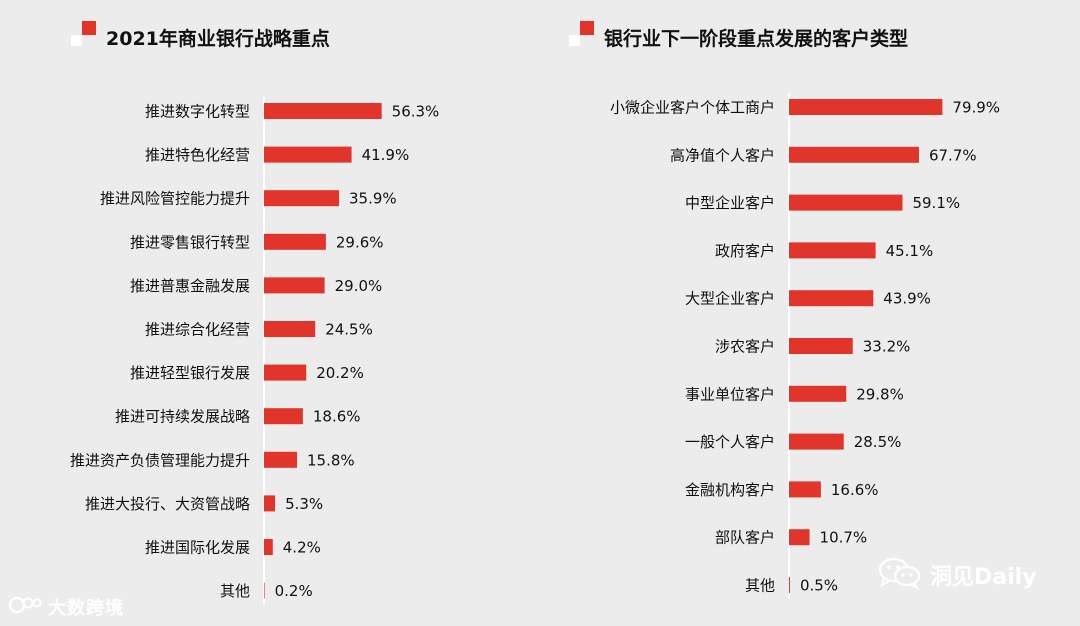  What do you see at coordinates (756, 39) in the screenshot?
I see `right-chart-title: 银行业下一阶段重点发展的客户类型` at bounding box center [756, 39].